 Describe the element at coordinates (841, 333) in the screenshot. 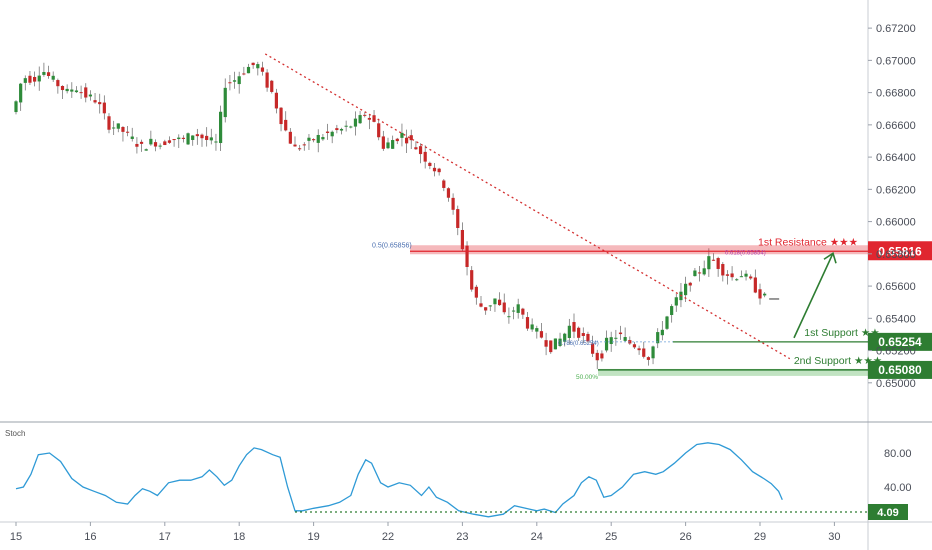

I see `support1-label: 1st Support ★★` at that location.